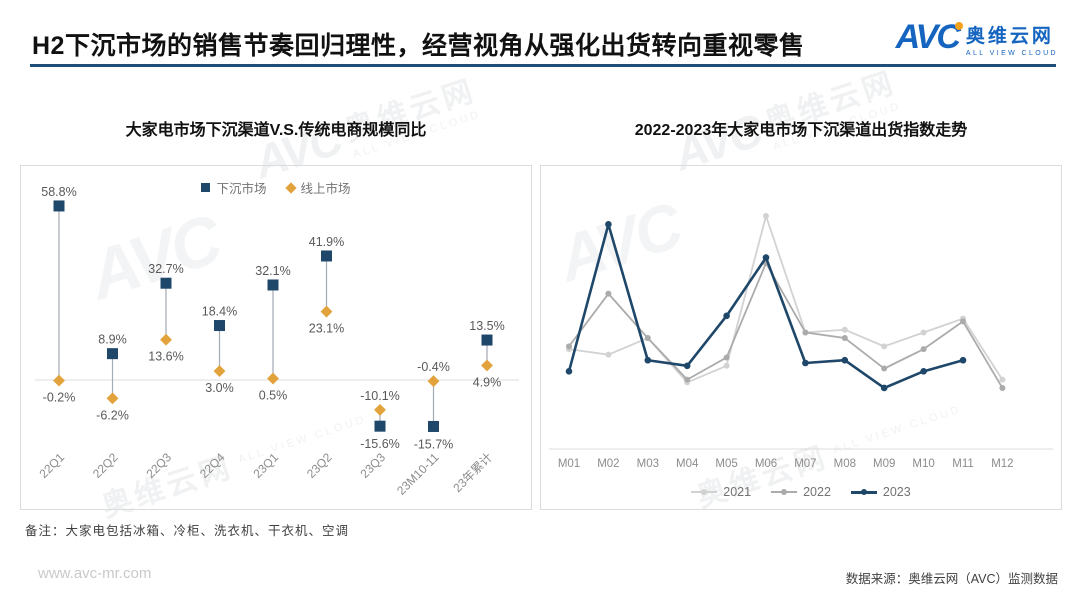 The image size is (1080, 608). What do you see at coordinates (272, 271) in the screenshot?
I see `svg-text: 32.1%` at bounding box center [272, 271].